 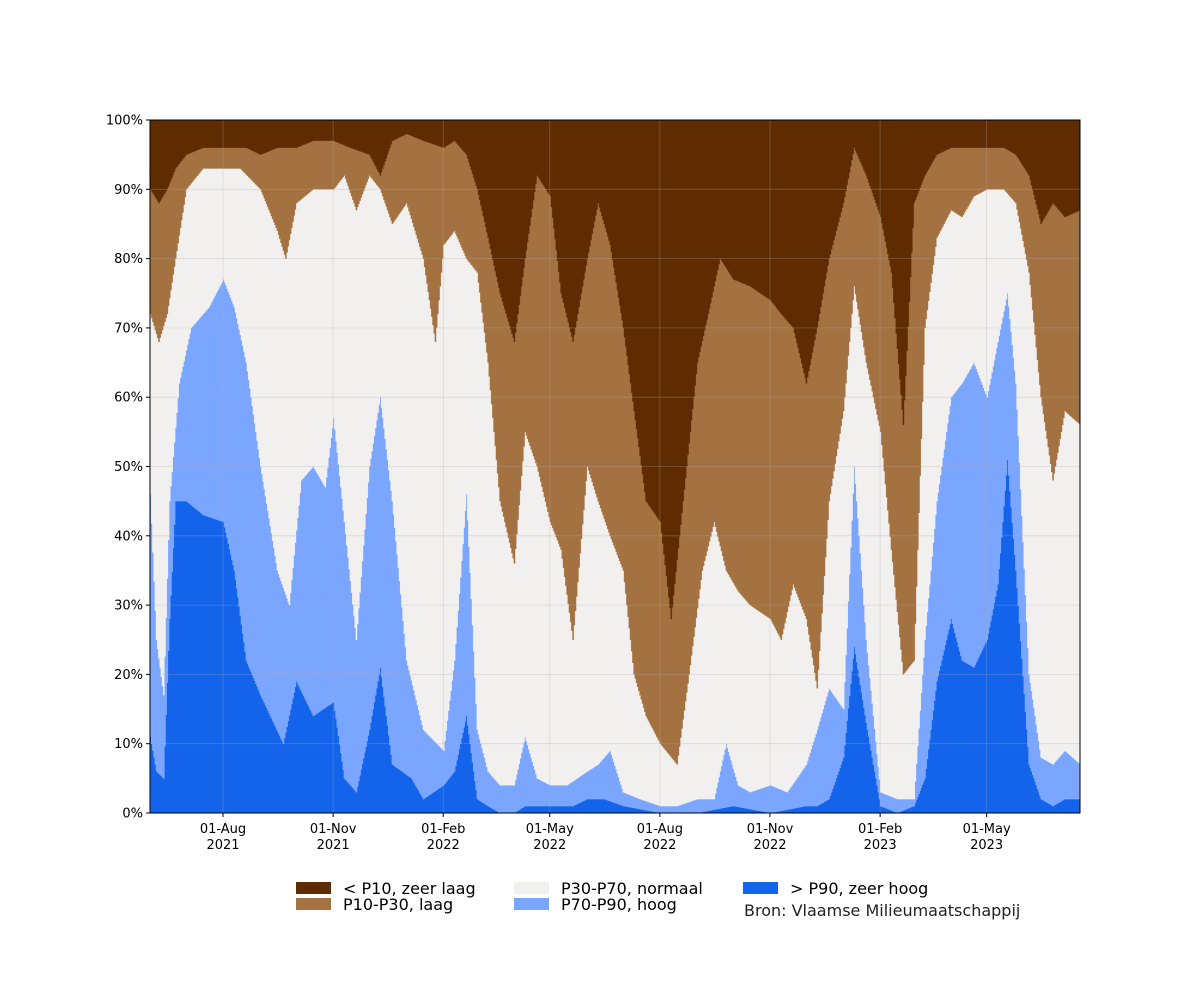 I want to click on y-tick-label: 50%, so click(x=128, y=467).